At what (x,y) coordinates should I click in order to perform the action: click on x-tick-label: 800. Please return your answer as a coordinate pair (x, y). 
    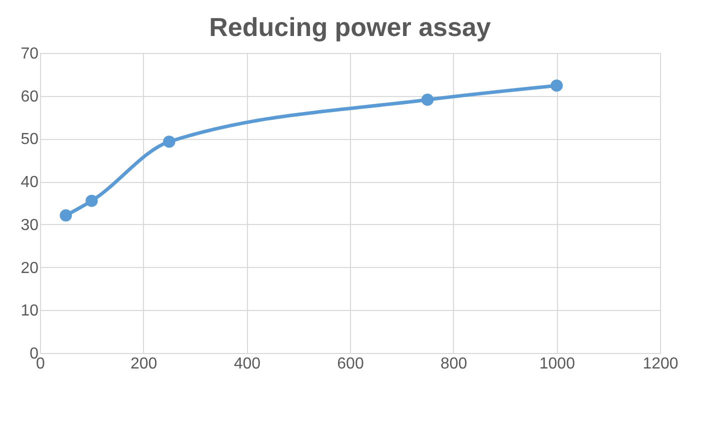
    Looking at the image, I should click on (454, 364).